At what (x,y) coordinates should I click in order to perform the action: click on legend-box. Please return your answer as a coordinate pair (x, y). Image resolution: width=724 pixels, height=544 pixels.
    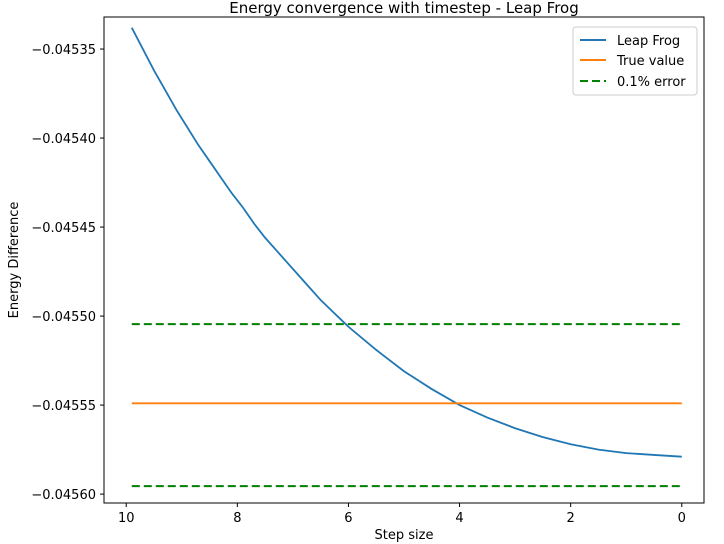
    Looking at the image, I should click on (635, 61).